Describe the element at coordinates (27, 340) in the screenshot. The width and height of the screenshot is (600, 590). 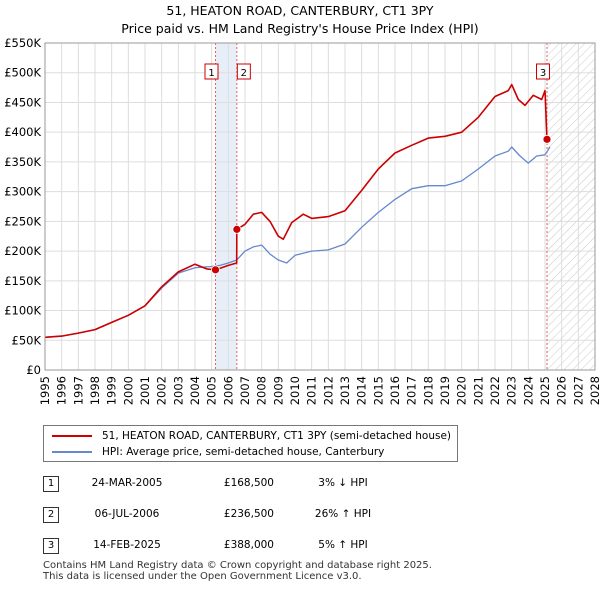
I see `y-tick-label: £50K` at that location.